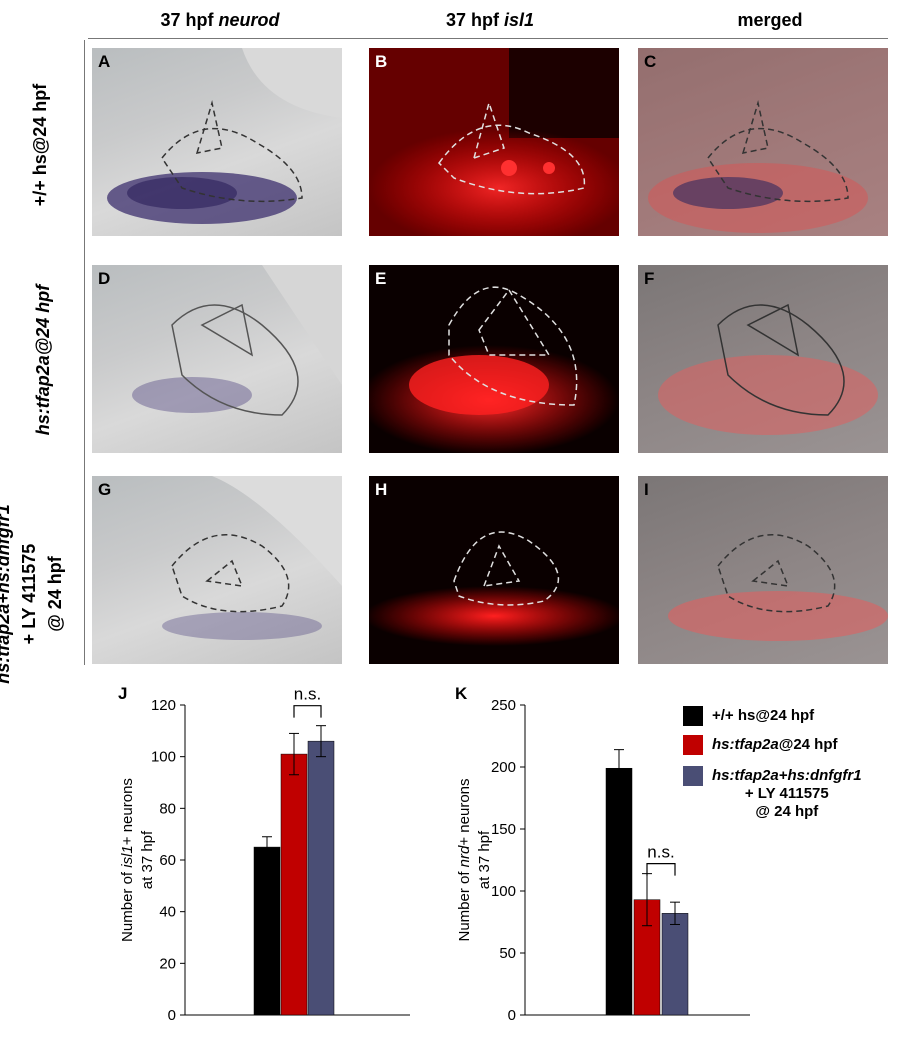  What do you see at coordinates (40, 145) in the screenshot?
I see `row-label-text: +/+ hs@24 hpf` at bounding box center [40, 145].